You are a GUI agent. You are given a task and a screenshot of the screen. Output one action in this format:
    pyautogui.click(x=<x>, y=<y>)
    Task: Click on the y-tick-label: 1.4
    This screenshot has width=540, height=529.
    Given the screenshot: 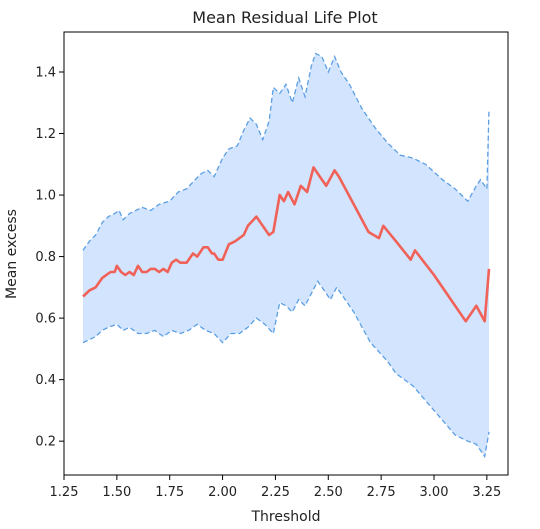 What is the action you would take?
    pyautogui.click(x=45, y=72)
    